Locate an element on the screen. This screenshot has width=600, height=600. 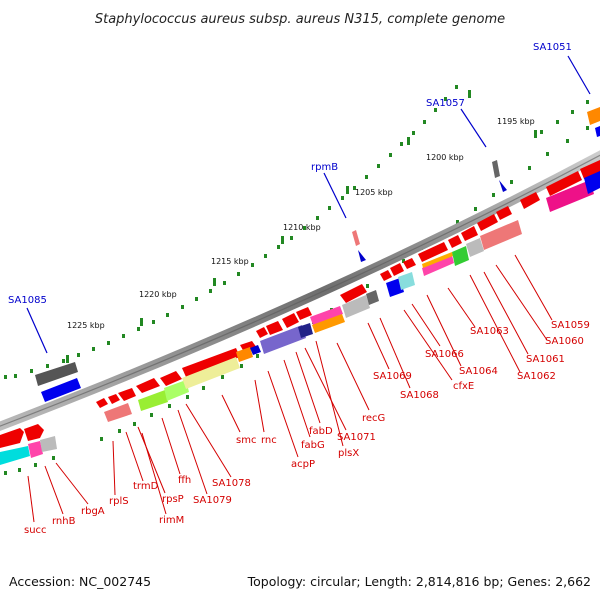
gene-label: cfxE is located at coordinates (463, 386).